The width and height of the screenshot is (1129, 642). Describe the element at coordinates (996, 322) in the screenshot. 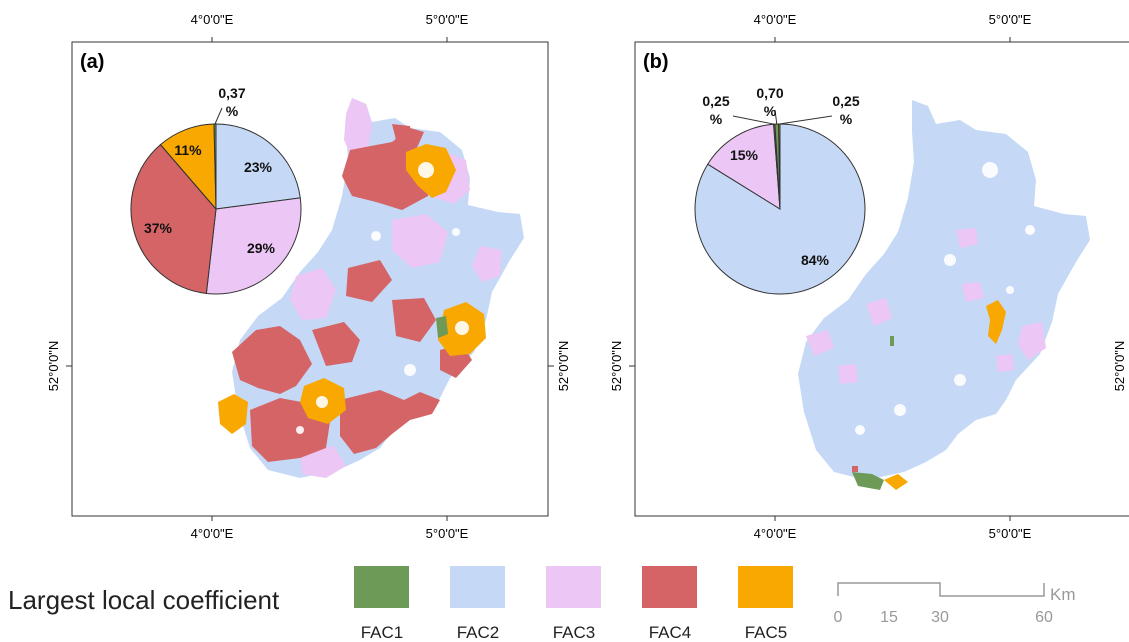

I see `region-fac5-1-b` at that location.